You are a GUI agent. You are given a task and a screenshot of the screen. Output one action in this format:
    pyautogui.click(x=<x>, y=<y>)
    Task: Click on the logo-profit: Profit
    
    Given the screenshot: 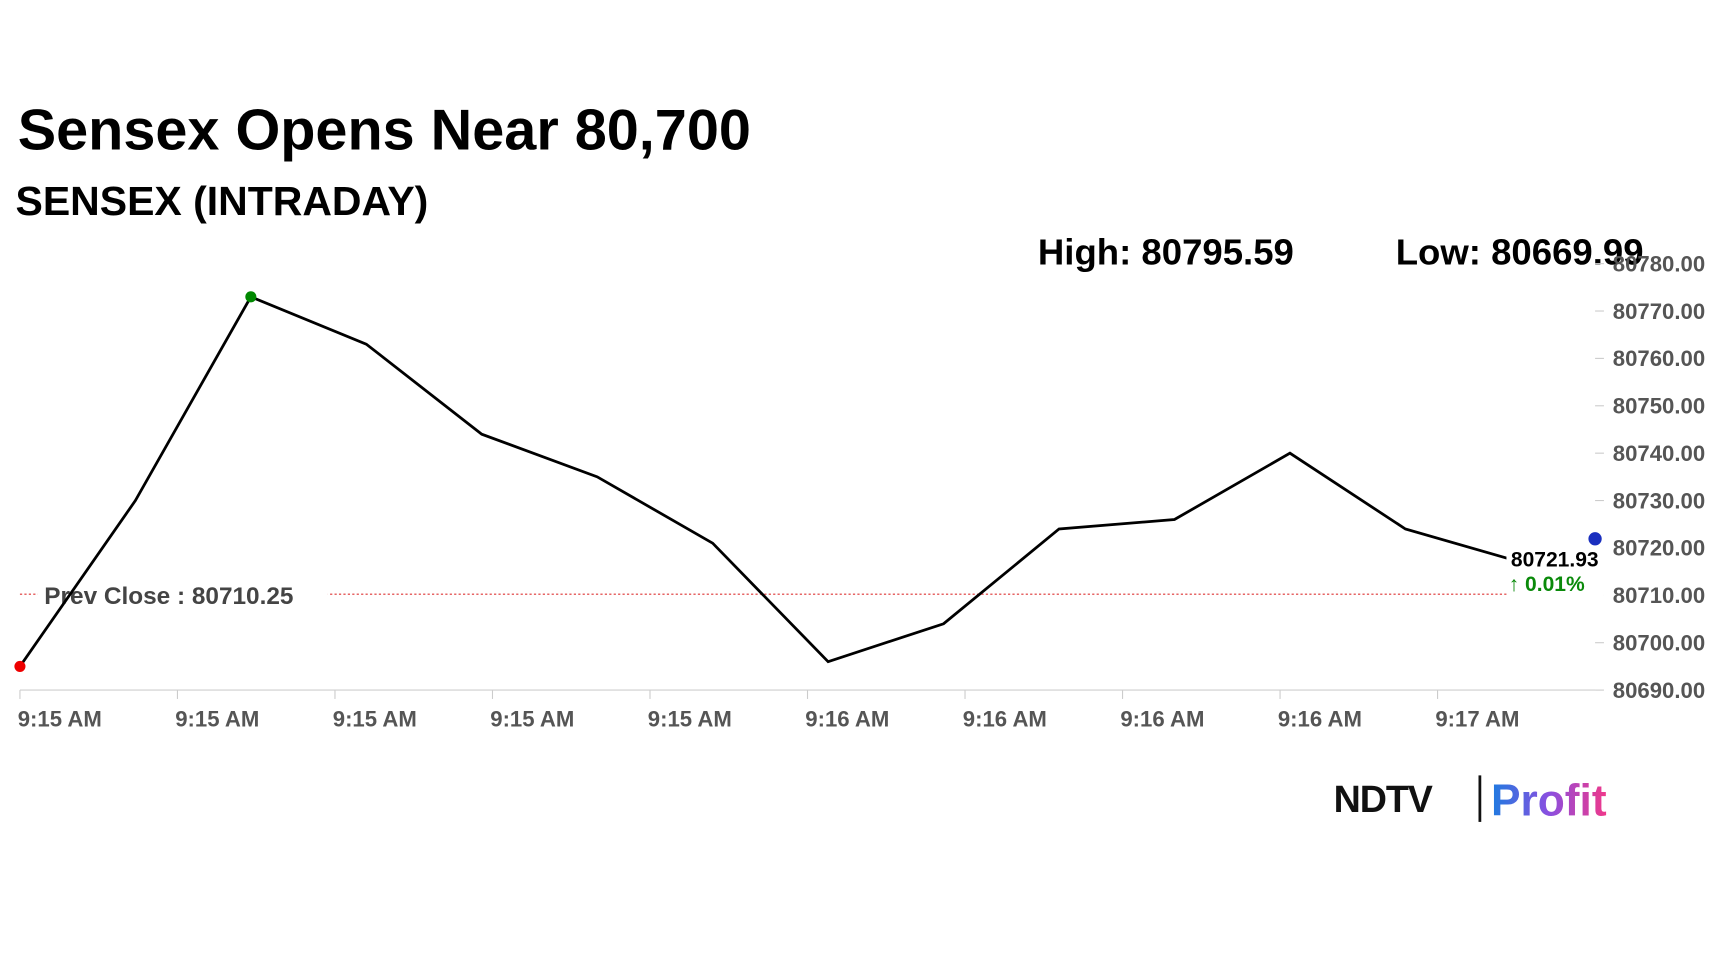 What is the action you would take?
    pyautogui.click(x=1549, y=800)
    